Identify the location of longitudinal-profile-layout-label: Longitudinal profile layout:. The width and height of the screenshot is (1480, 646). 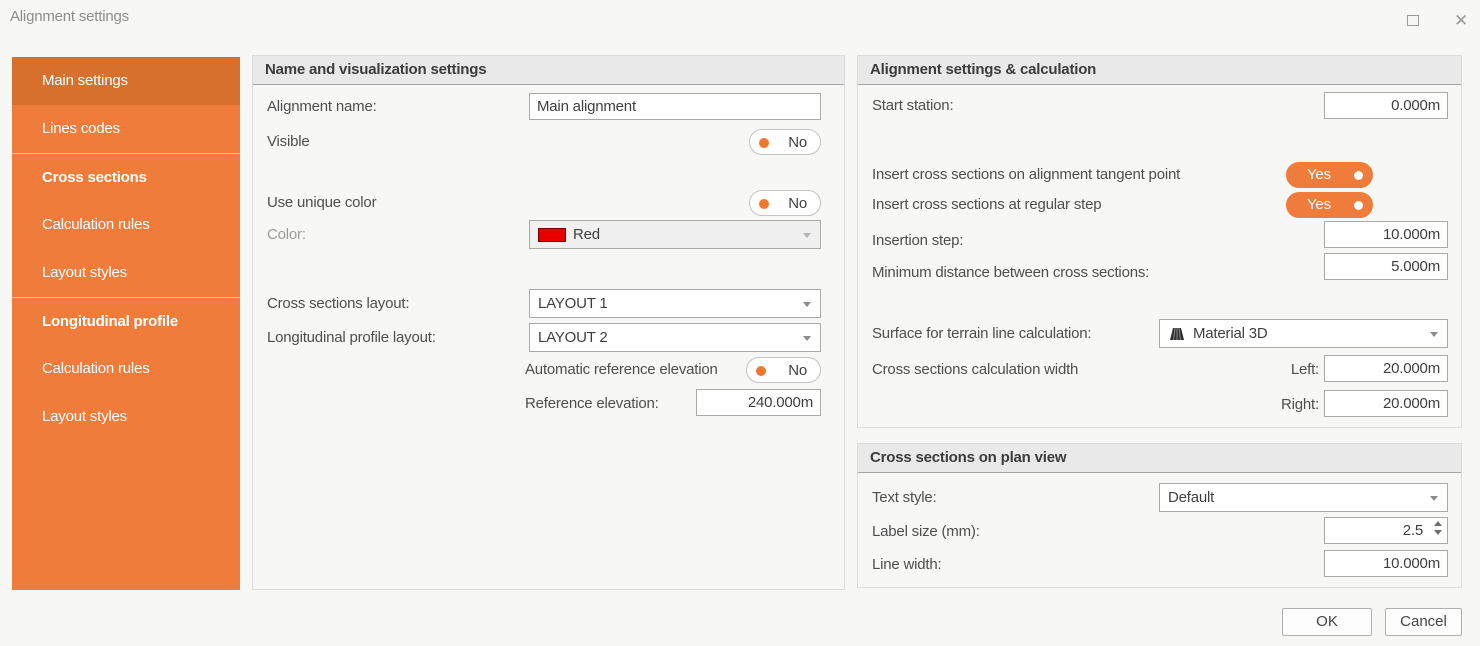
(351, 337).